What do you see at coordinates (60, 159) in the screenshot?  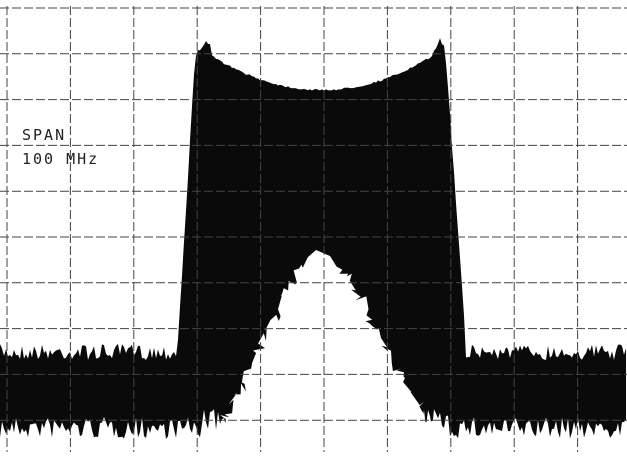 I see `span-value: 100 MHz` at bounding box center [60, 159].